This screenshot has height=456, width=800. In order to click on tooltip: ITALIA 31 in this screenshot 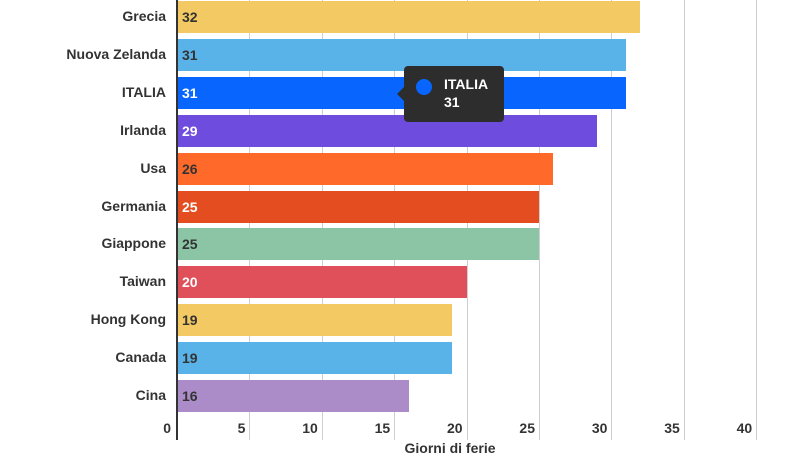, I will do `click(450, 94)`.